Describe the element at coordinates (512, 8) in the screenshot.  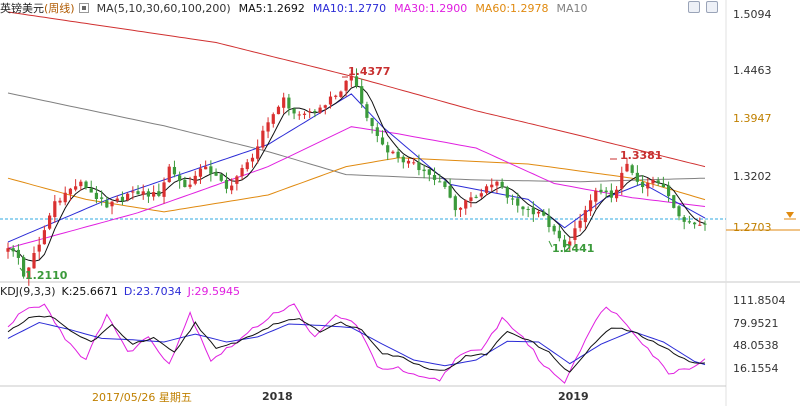
I see `ma60-value: MA60:1.2978` at that location.